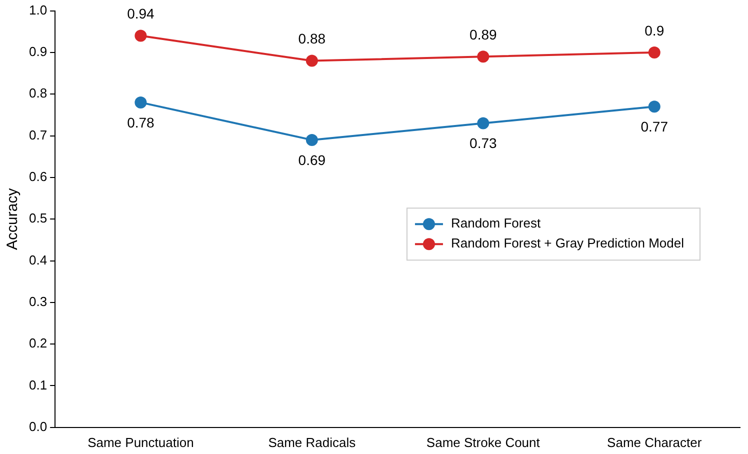 The image size is (748, 454). What do you see at coordinates (38, 176) in the screenshot?
I see `y-tick-label: 0.6` at bounding box center [38, 176].